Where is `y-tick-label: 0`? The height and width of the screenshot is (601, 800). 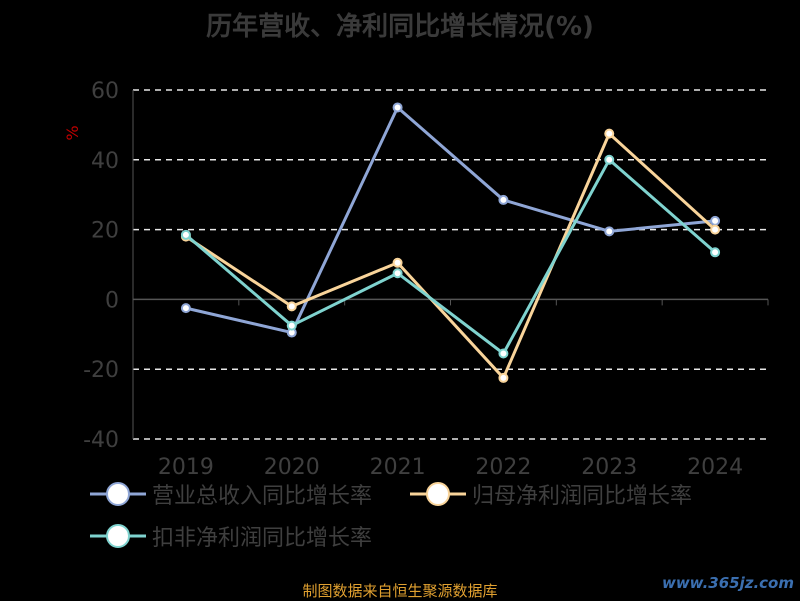 y-tick-label: 0 is located at coordinates (112, 300).